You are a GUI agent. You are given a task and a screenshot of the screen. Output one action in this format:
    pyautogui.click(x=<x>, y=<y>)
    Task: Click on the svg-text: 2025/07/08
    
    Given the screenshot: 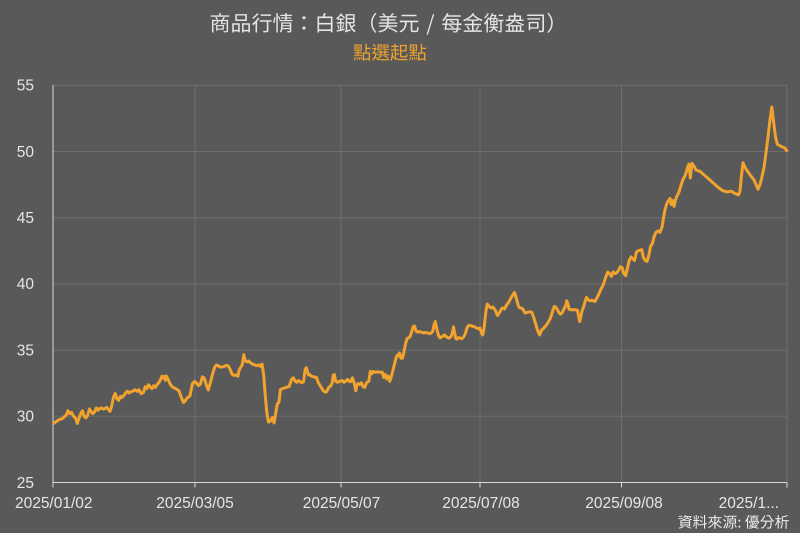 What is the action you would take?
    pyautogui.click(x=481, y=503)
    